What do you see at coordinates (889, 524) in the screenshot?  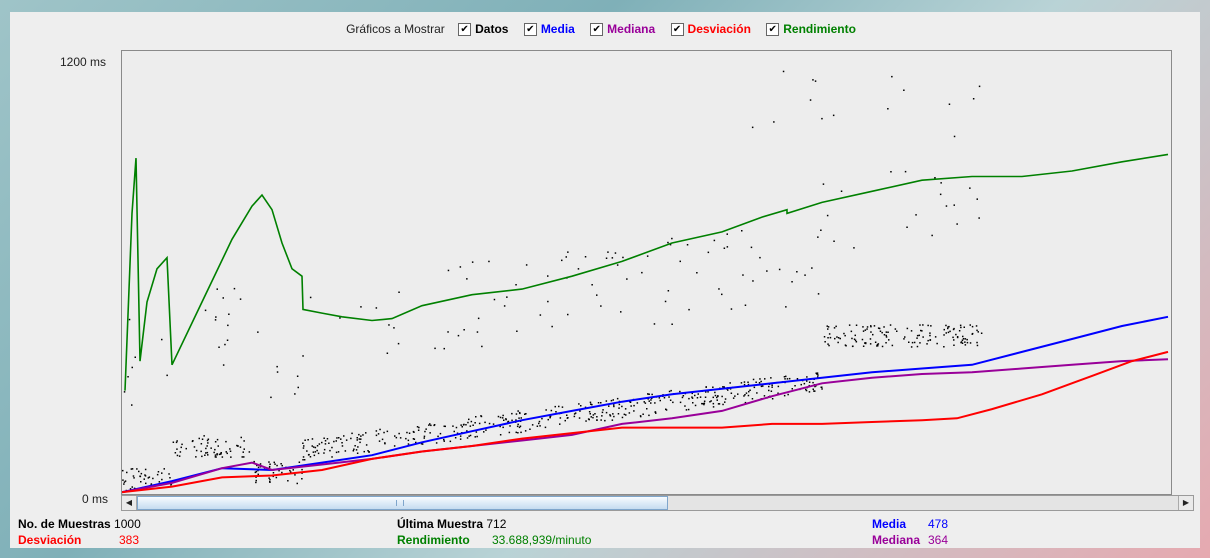 I see `stat-mean-label: Media` at bounding box center [889, 524].